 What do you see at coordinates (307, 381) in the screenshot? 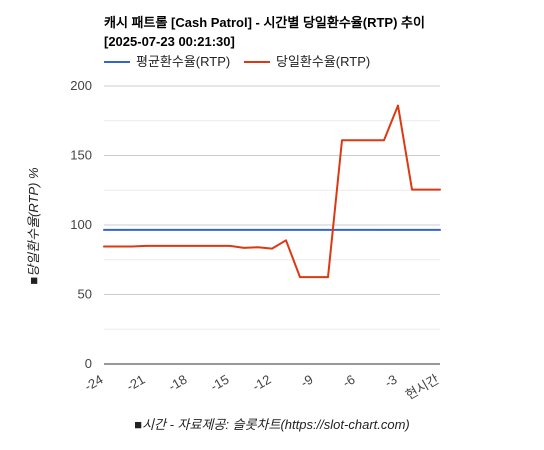
I see `x-tick-label: -9` at bounding box center [307, 381].